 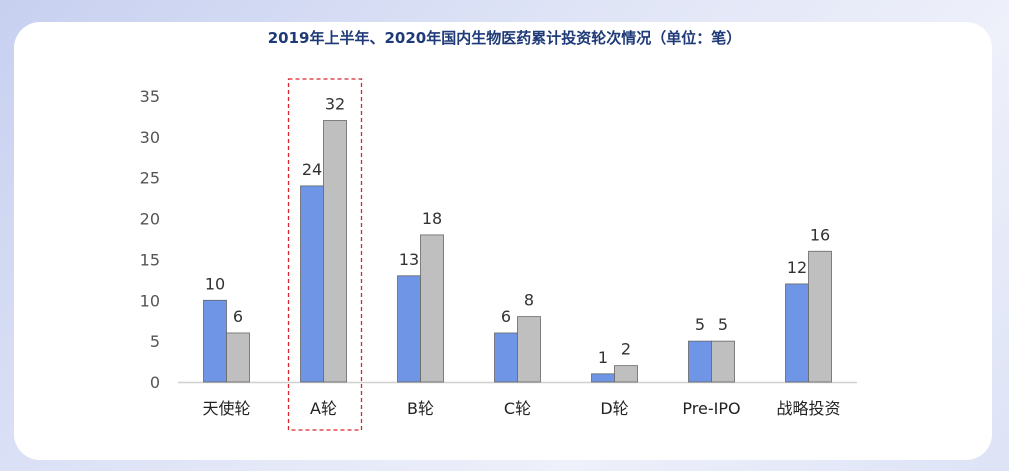 I want to click on data-label: 12, so click(x=797, y=267).